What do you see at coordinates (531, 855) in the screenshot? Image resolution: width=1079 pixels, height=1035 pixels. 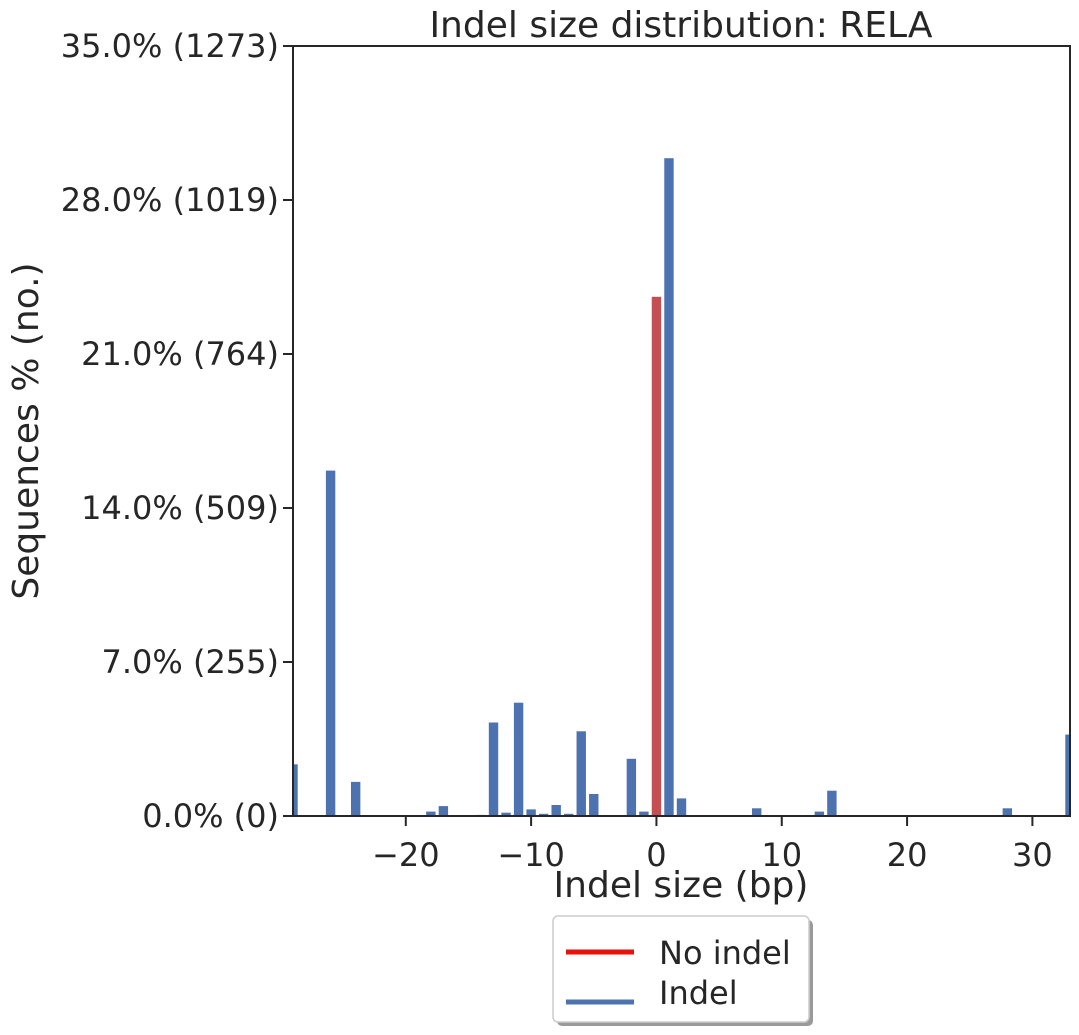 I see `x-tick-label: −10` at bounding box center [531, 855].